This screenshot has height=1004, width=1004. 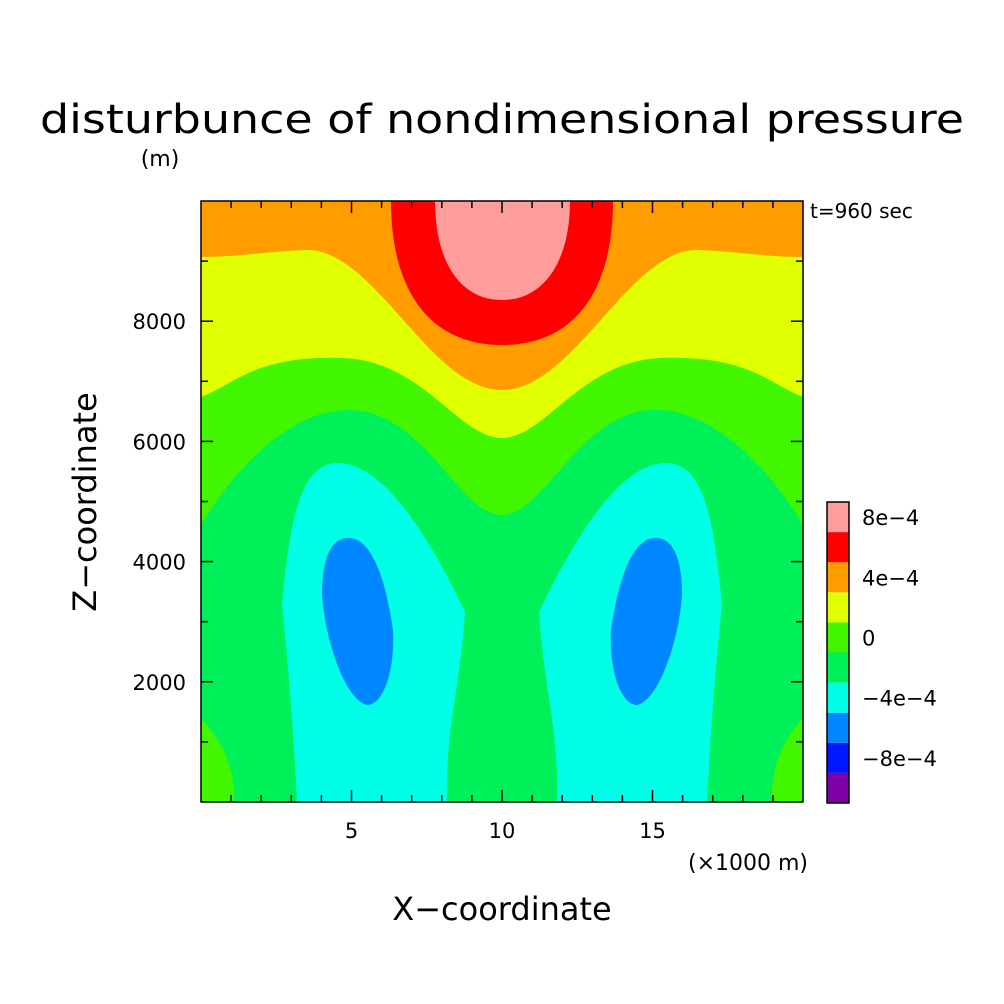 What do you see at coordinates (868, 638) in the screenshot?
I see `colorbar-tick-label: 0` at bounding box center [868, 638].